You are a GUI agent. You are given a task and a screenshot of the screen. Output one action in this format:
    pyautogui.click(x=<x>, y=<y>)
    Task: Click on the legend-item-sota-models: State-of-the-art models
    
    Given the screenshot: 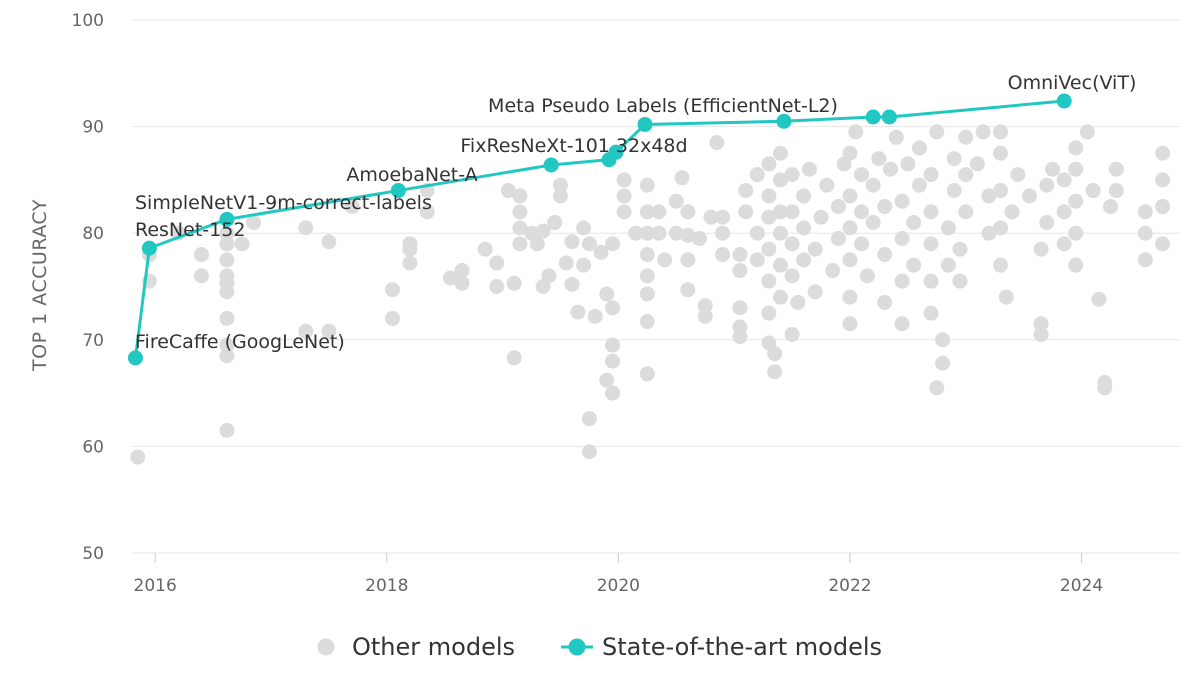 What is the action you would take?
    pyautogui.click(x=721, y=647)
    